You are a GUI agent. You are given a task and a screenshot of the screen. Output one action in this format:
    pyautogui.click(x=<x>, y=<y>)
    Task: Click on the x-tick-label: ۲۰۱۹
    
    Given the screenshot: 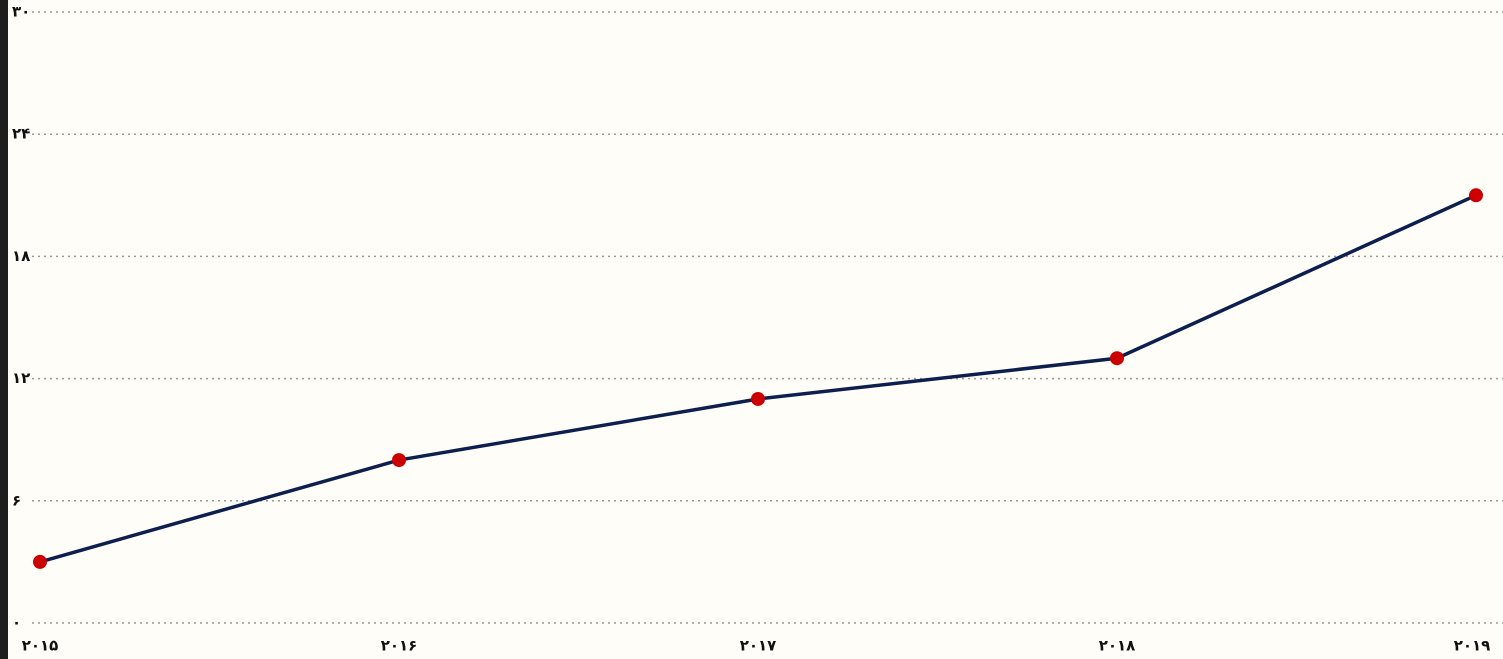 What is the action you would take?
    pyautogui.click(x=1472, y=646)
    